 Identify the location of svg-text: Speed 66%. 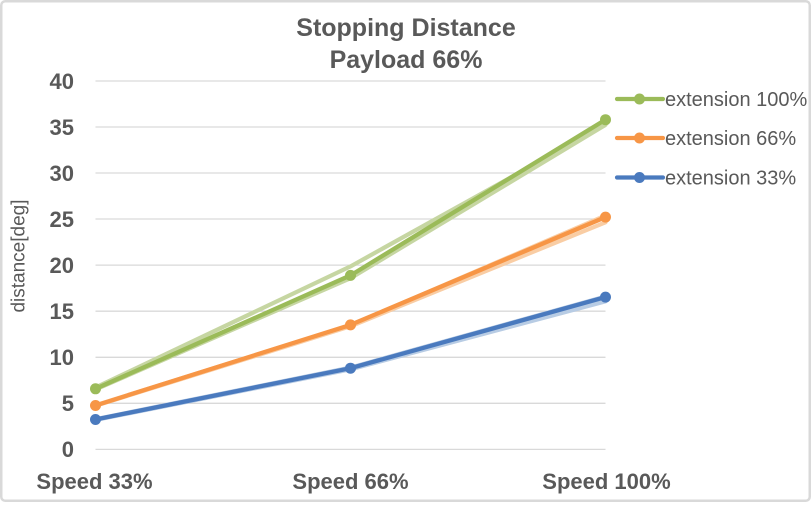
(350, 481).